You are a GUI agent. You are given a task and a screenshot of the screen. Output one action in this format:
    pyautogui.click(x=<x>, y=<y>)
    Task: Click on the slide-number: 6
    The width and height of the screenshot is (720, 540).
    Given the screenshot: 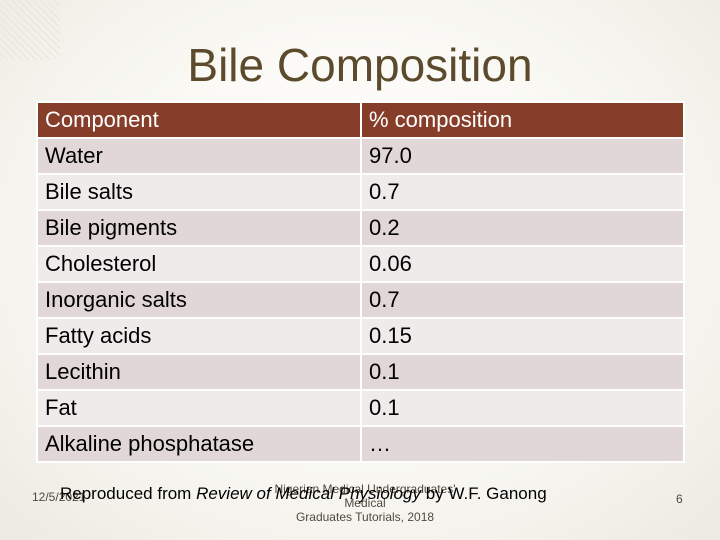 What is the action you would take?
    pyautogui.click(x=679, y=499)
    